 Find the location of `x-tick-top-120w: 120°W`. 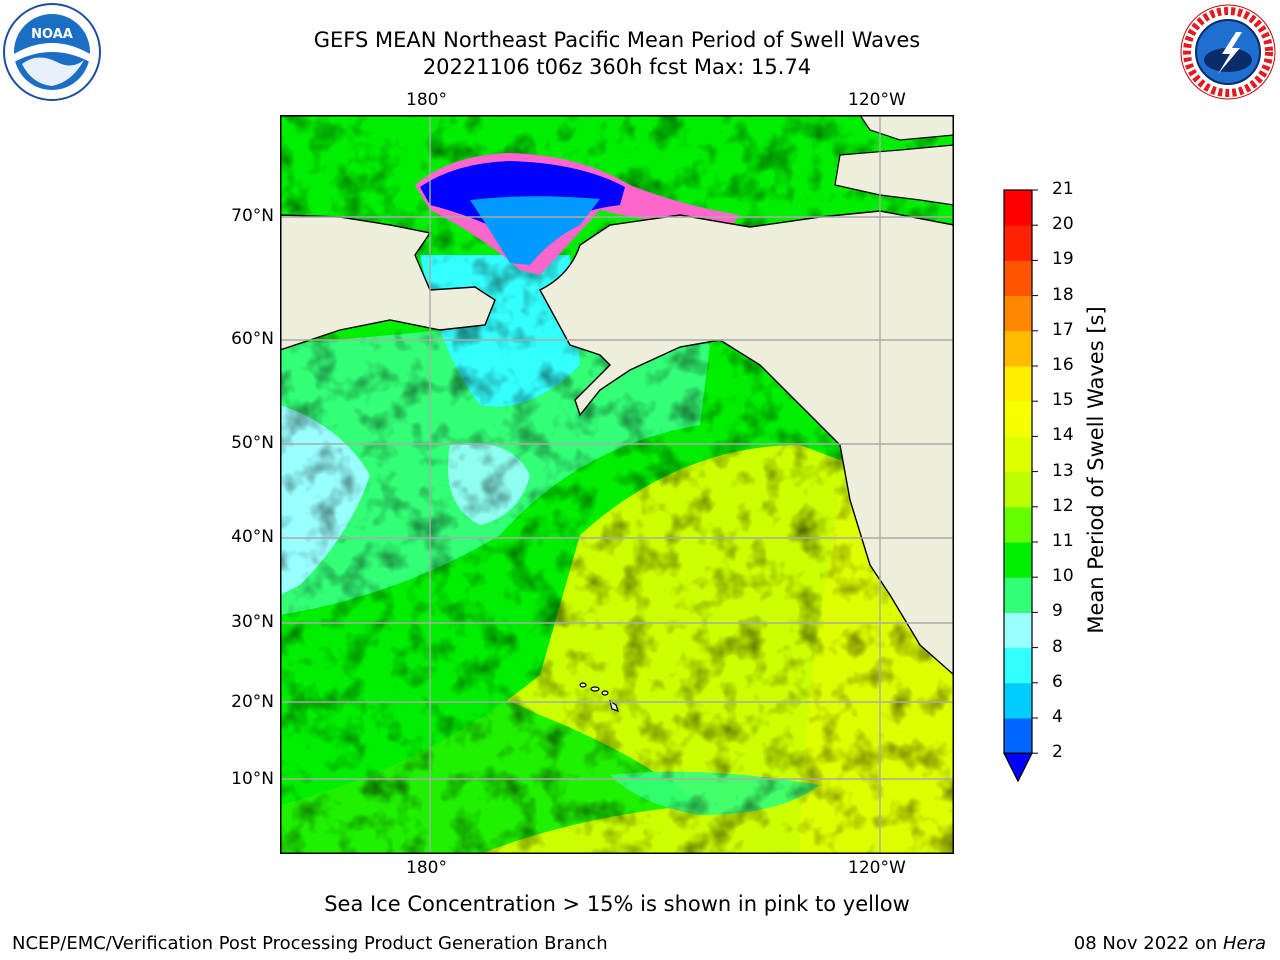

x-tick-top-120w: 120°W is located at coordinates (877, 100).